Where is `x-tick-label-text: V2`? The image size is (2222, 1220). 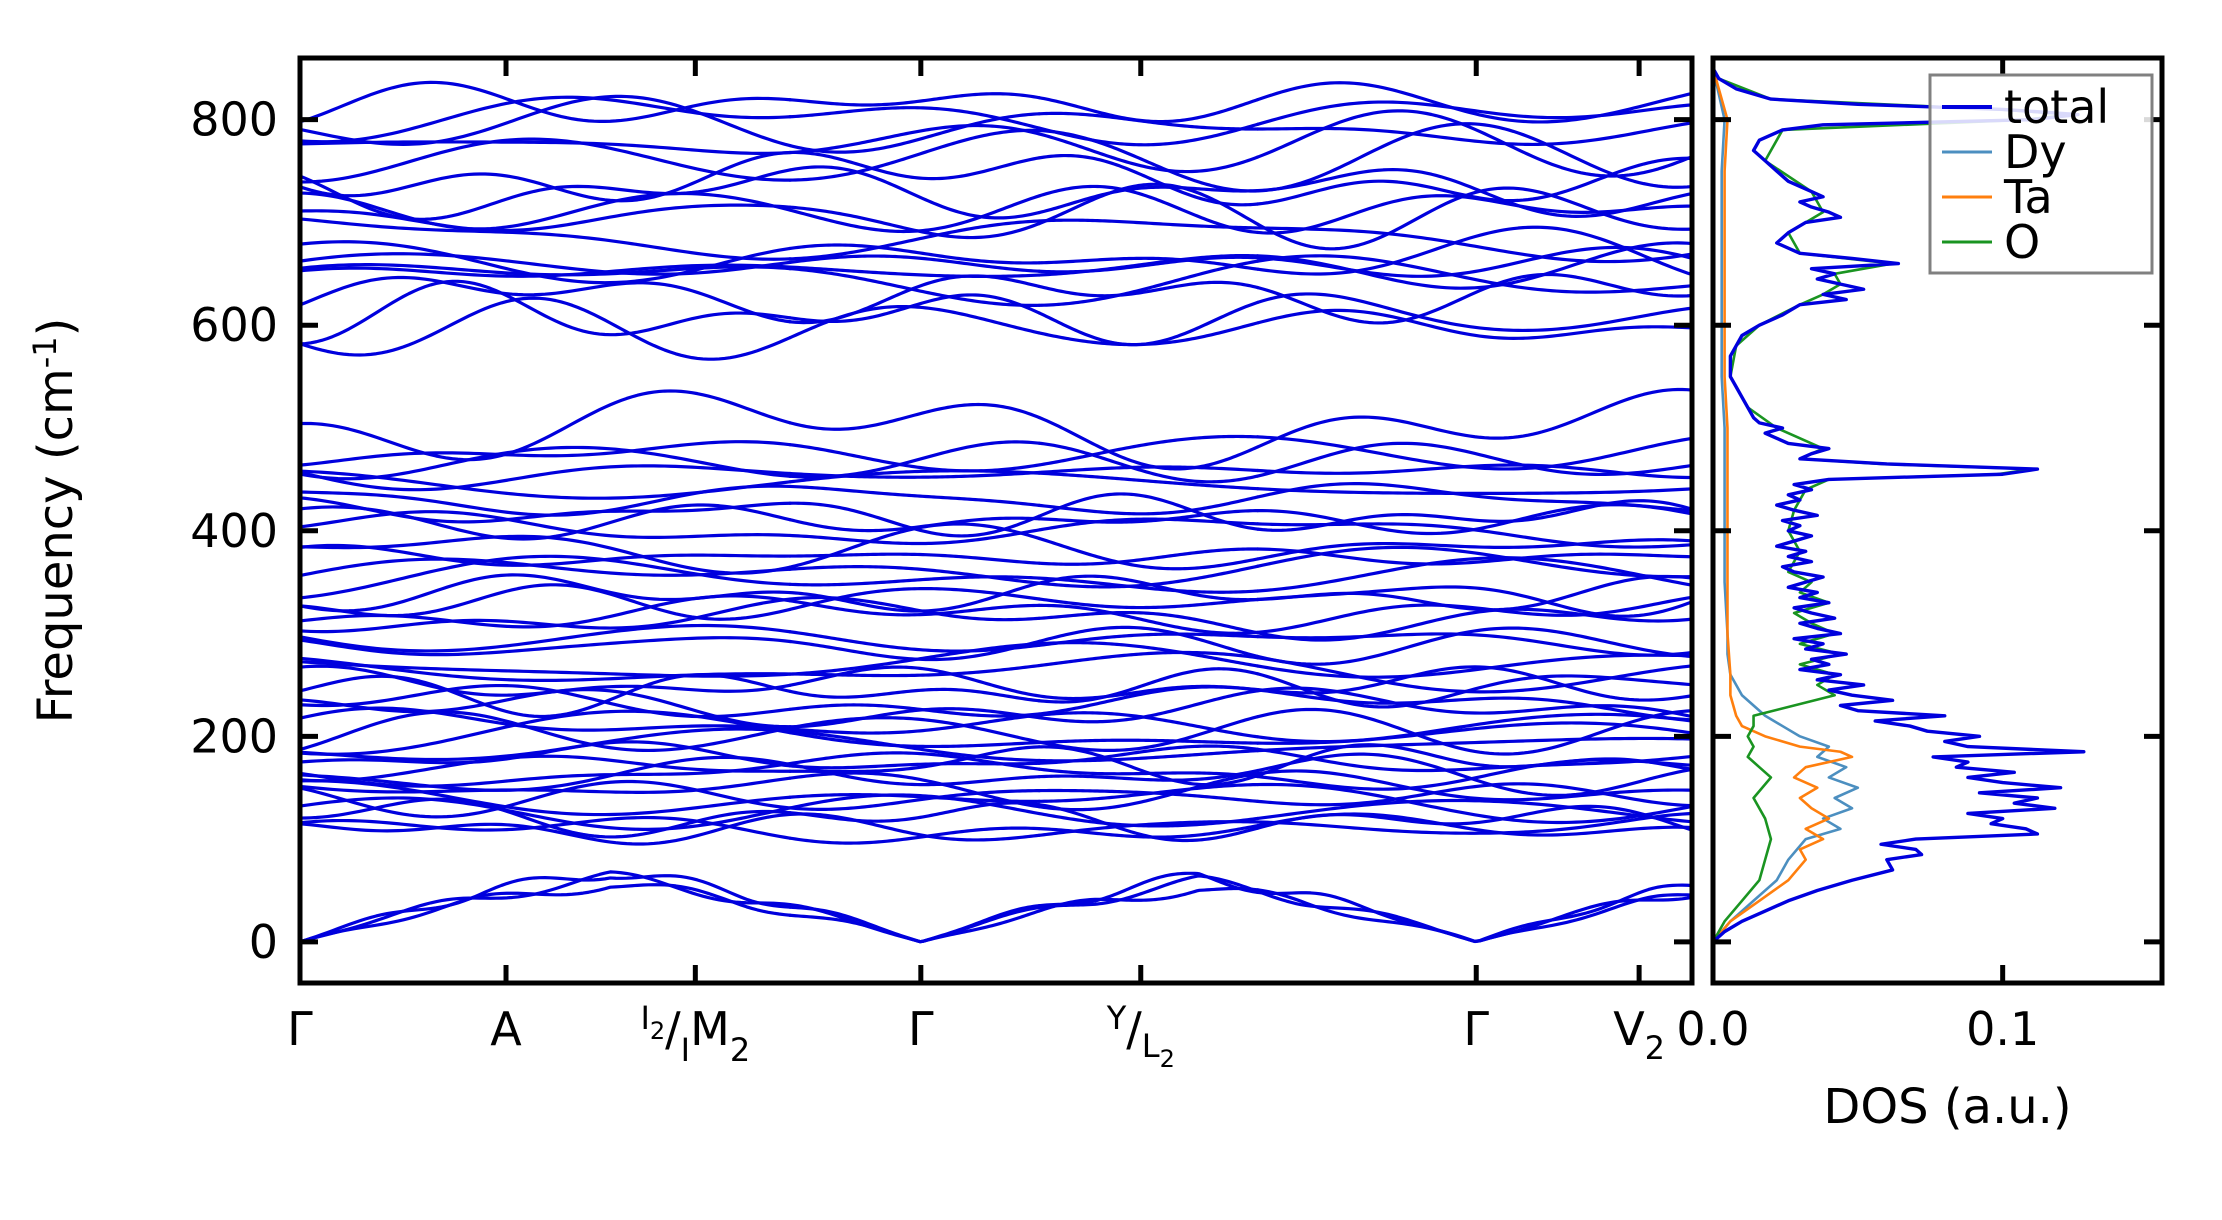
x-tick-label-text: V2 is located at coordinates (1639, 1034).